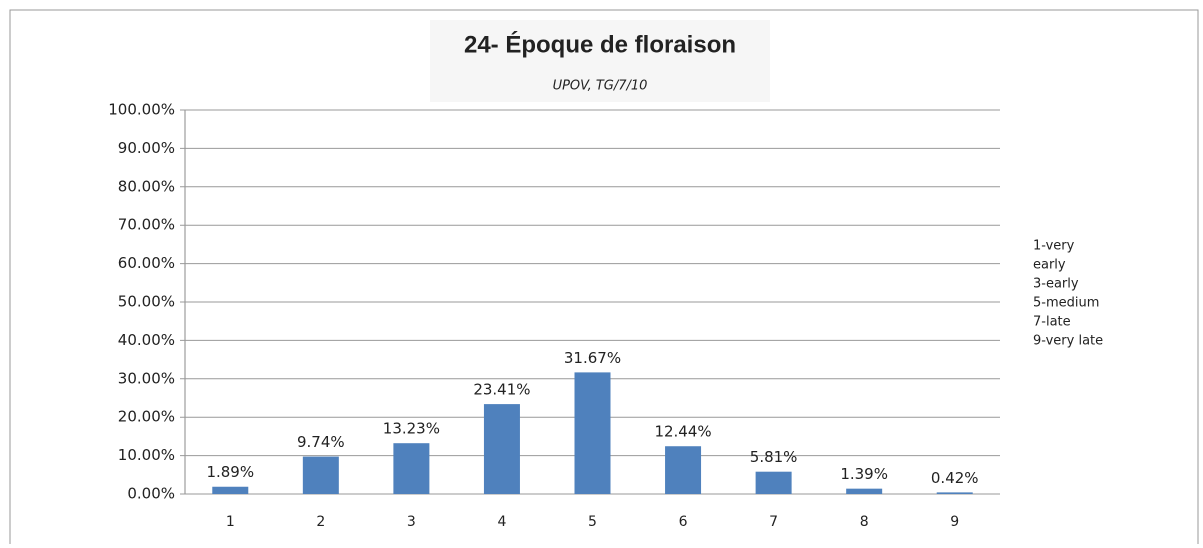 This screenshot has width=1203, height=548. Describe the element at coordinates (146, 455) in the screenshot. I see `y-tick-label: 10.00%` at that location.